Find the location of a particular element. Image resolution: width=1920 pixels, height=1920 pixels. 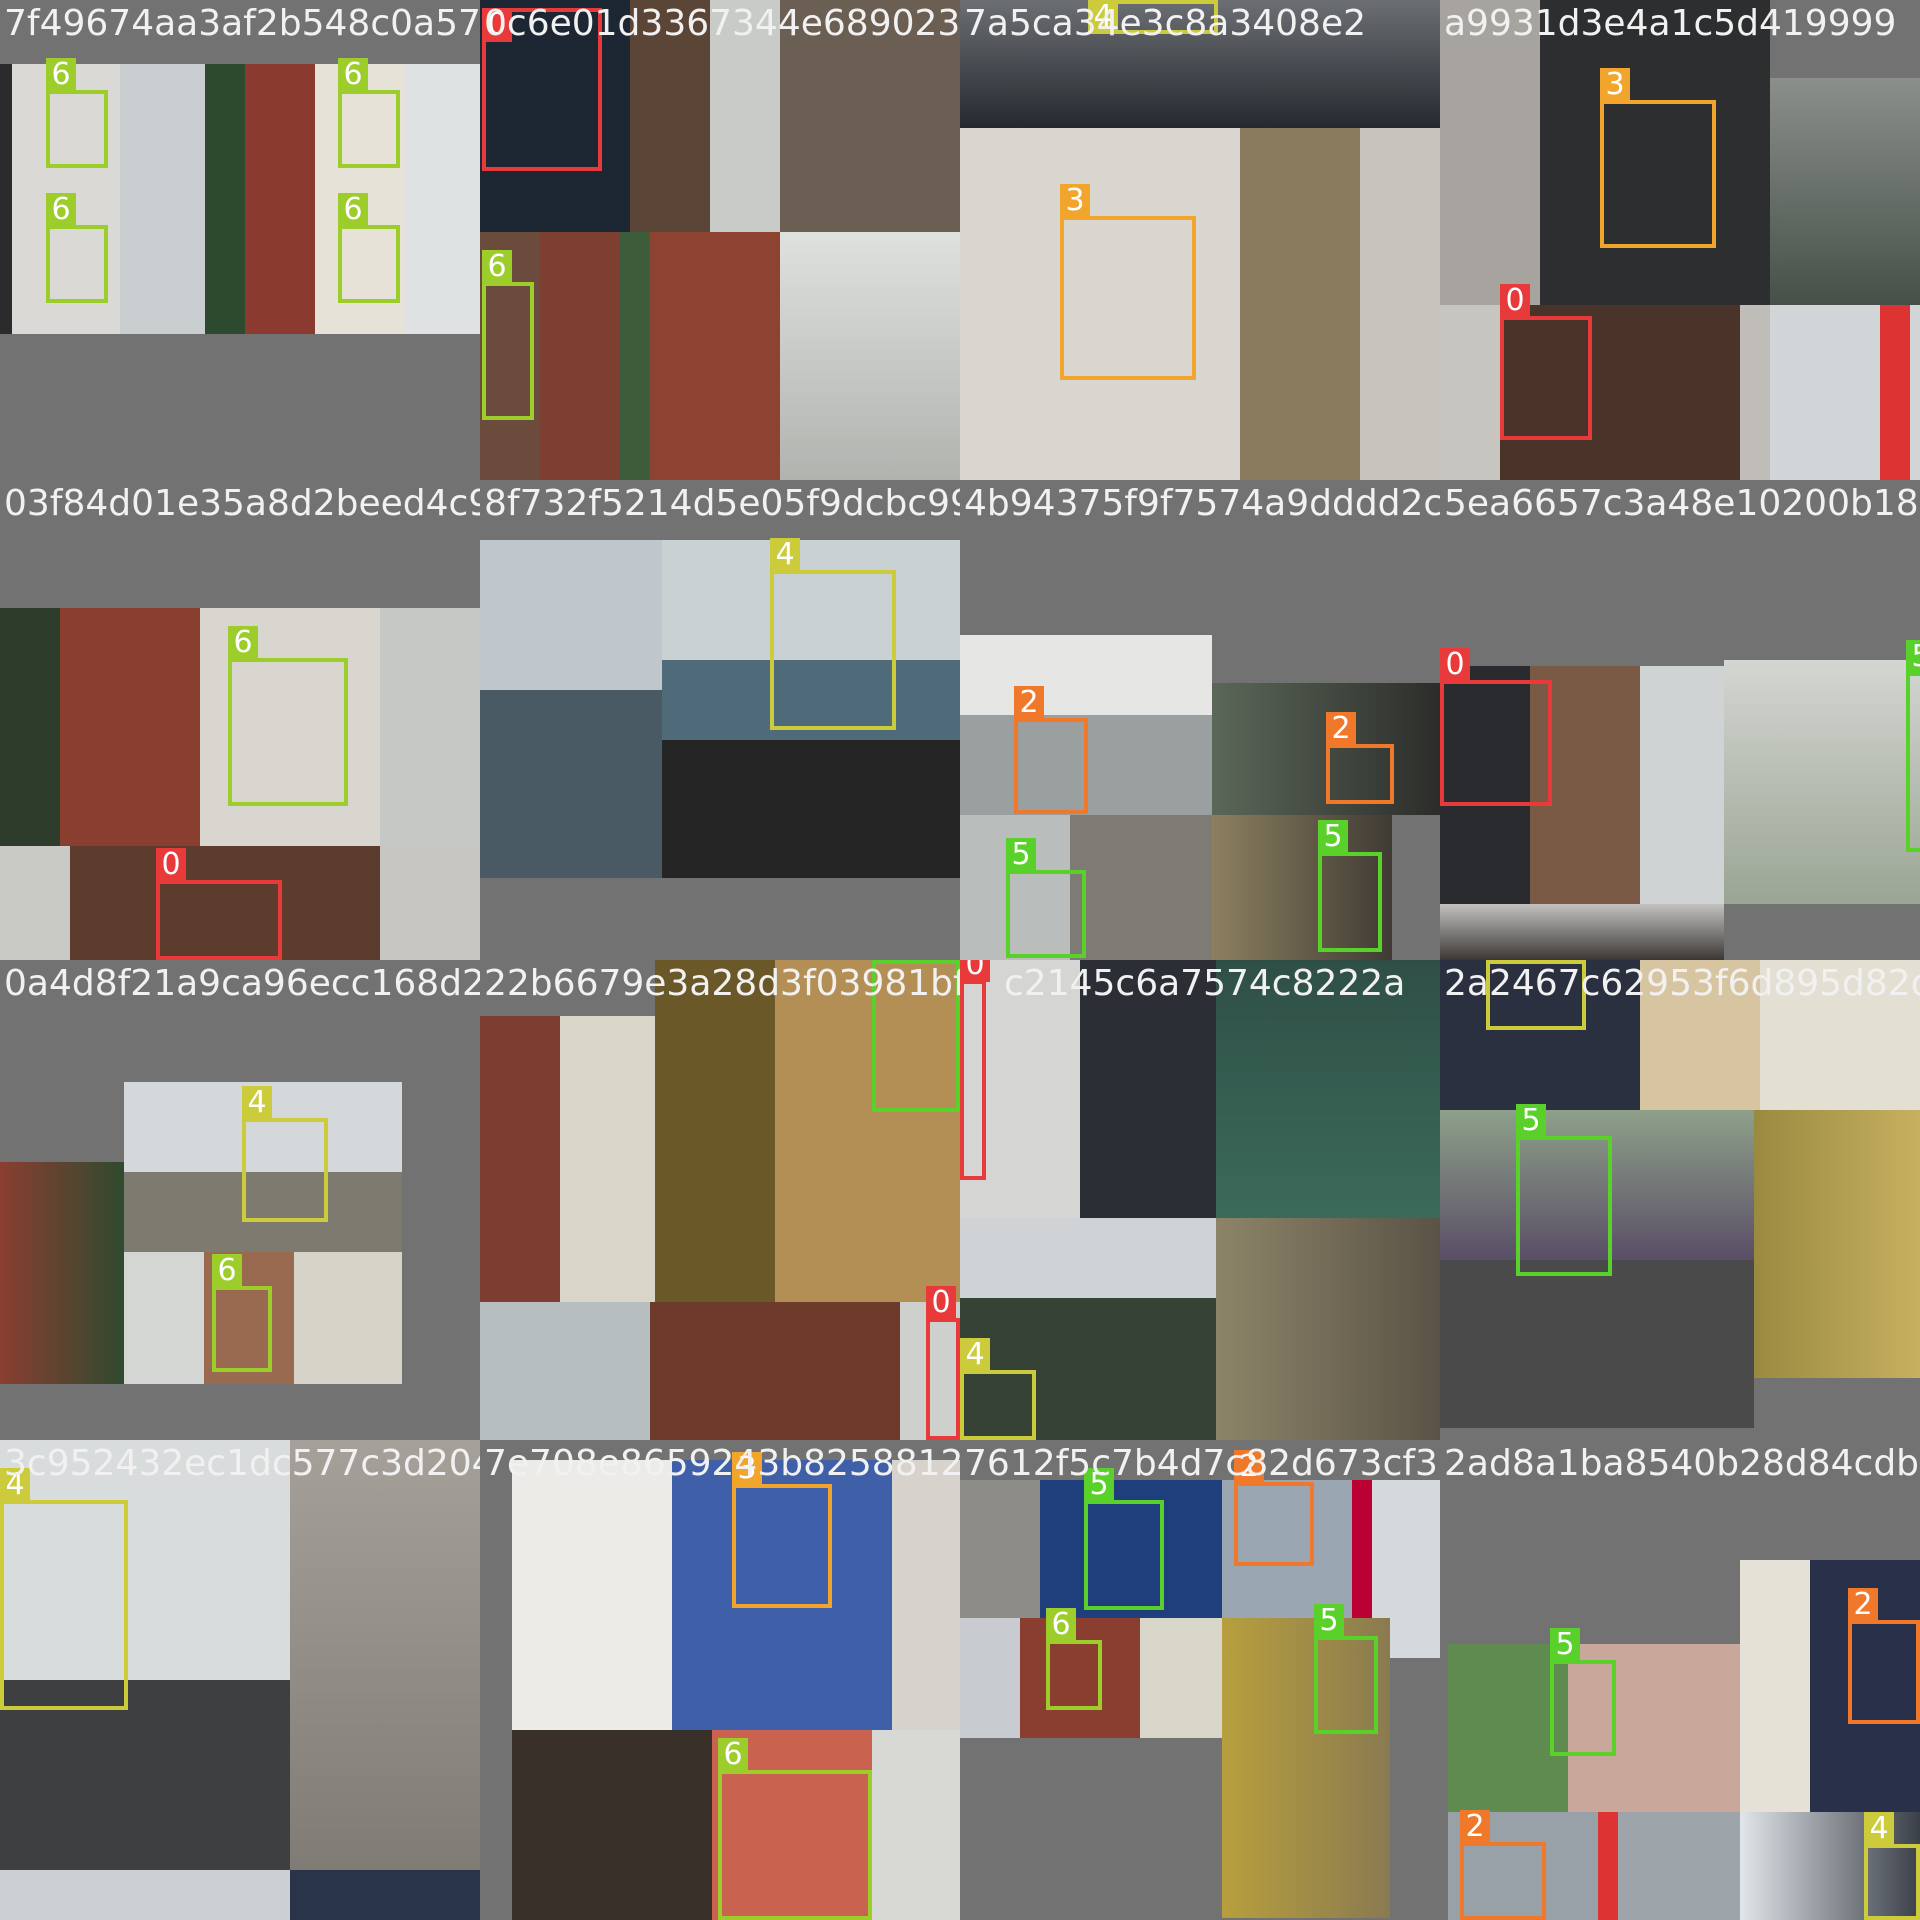

mosaic-tile-7: 4b94375f9f7574a9dddd2cc 2 2 5 5 is located at coordinates (1200, 720).